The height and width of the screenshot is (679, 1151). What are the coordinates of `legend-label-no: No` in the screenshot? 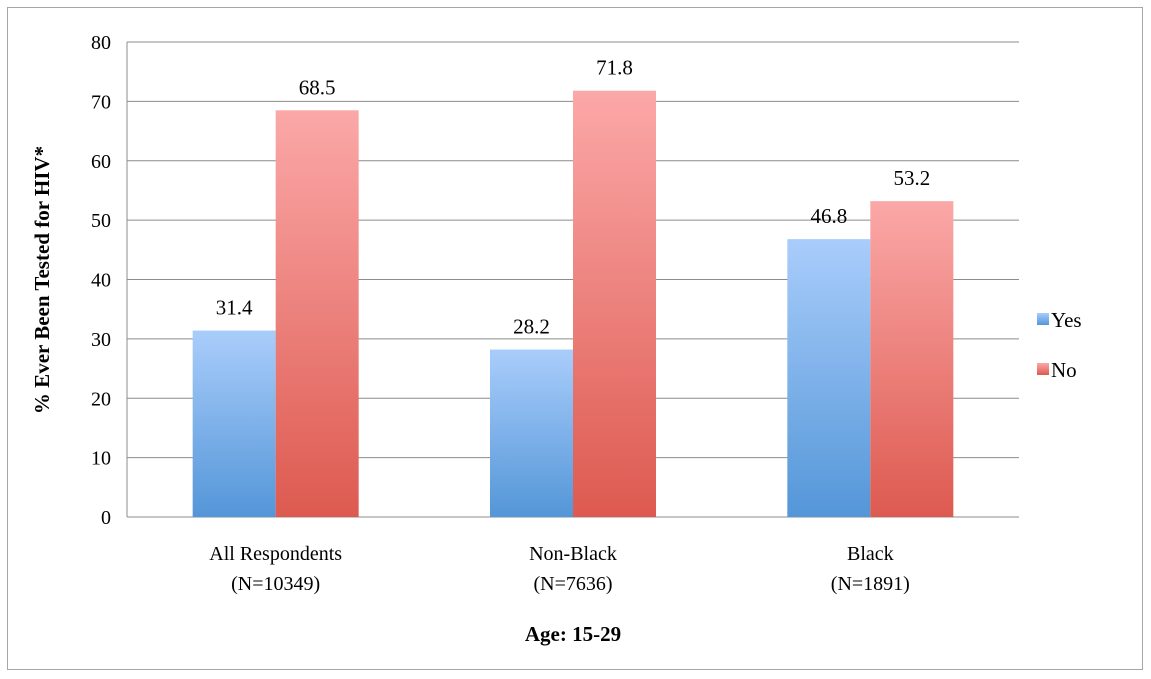 It's located at (1064, 370).